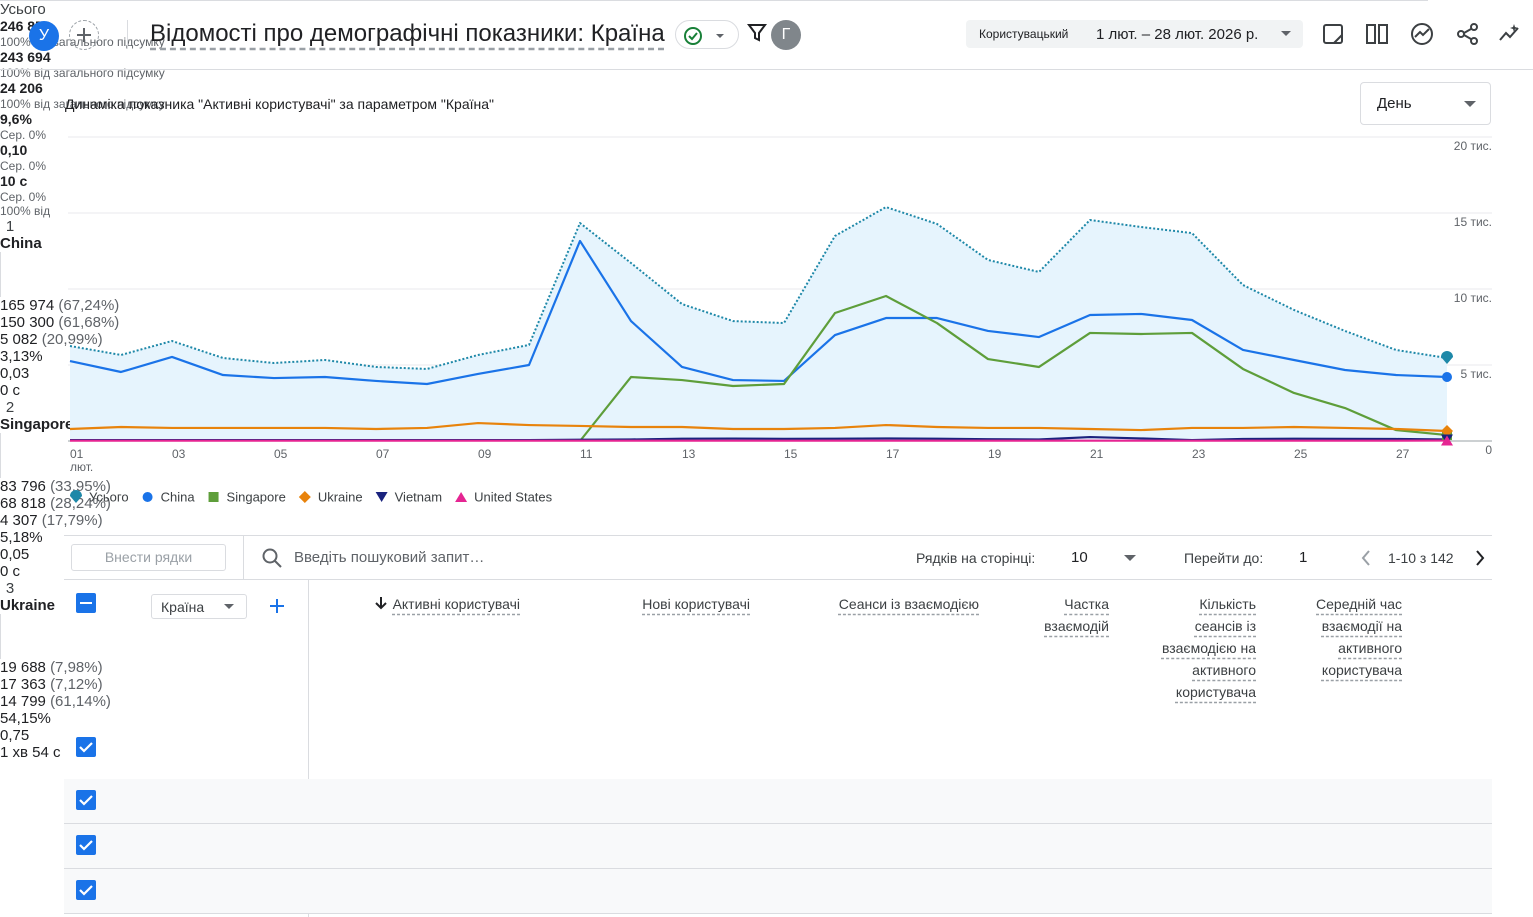  I want to click on column-header: Активні користувачі, so click(410, 604).